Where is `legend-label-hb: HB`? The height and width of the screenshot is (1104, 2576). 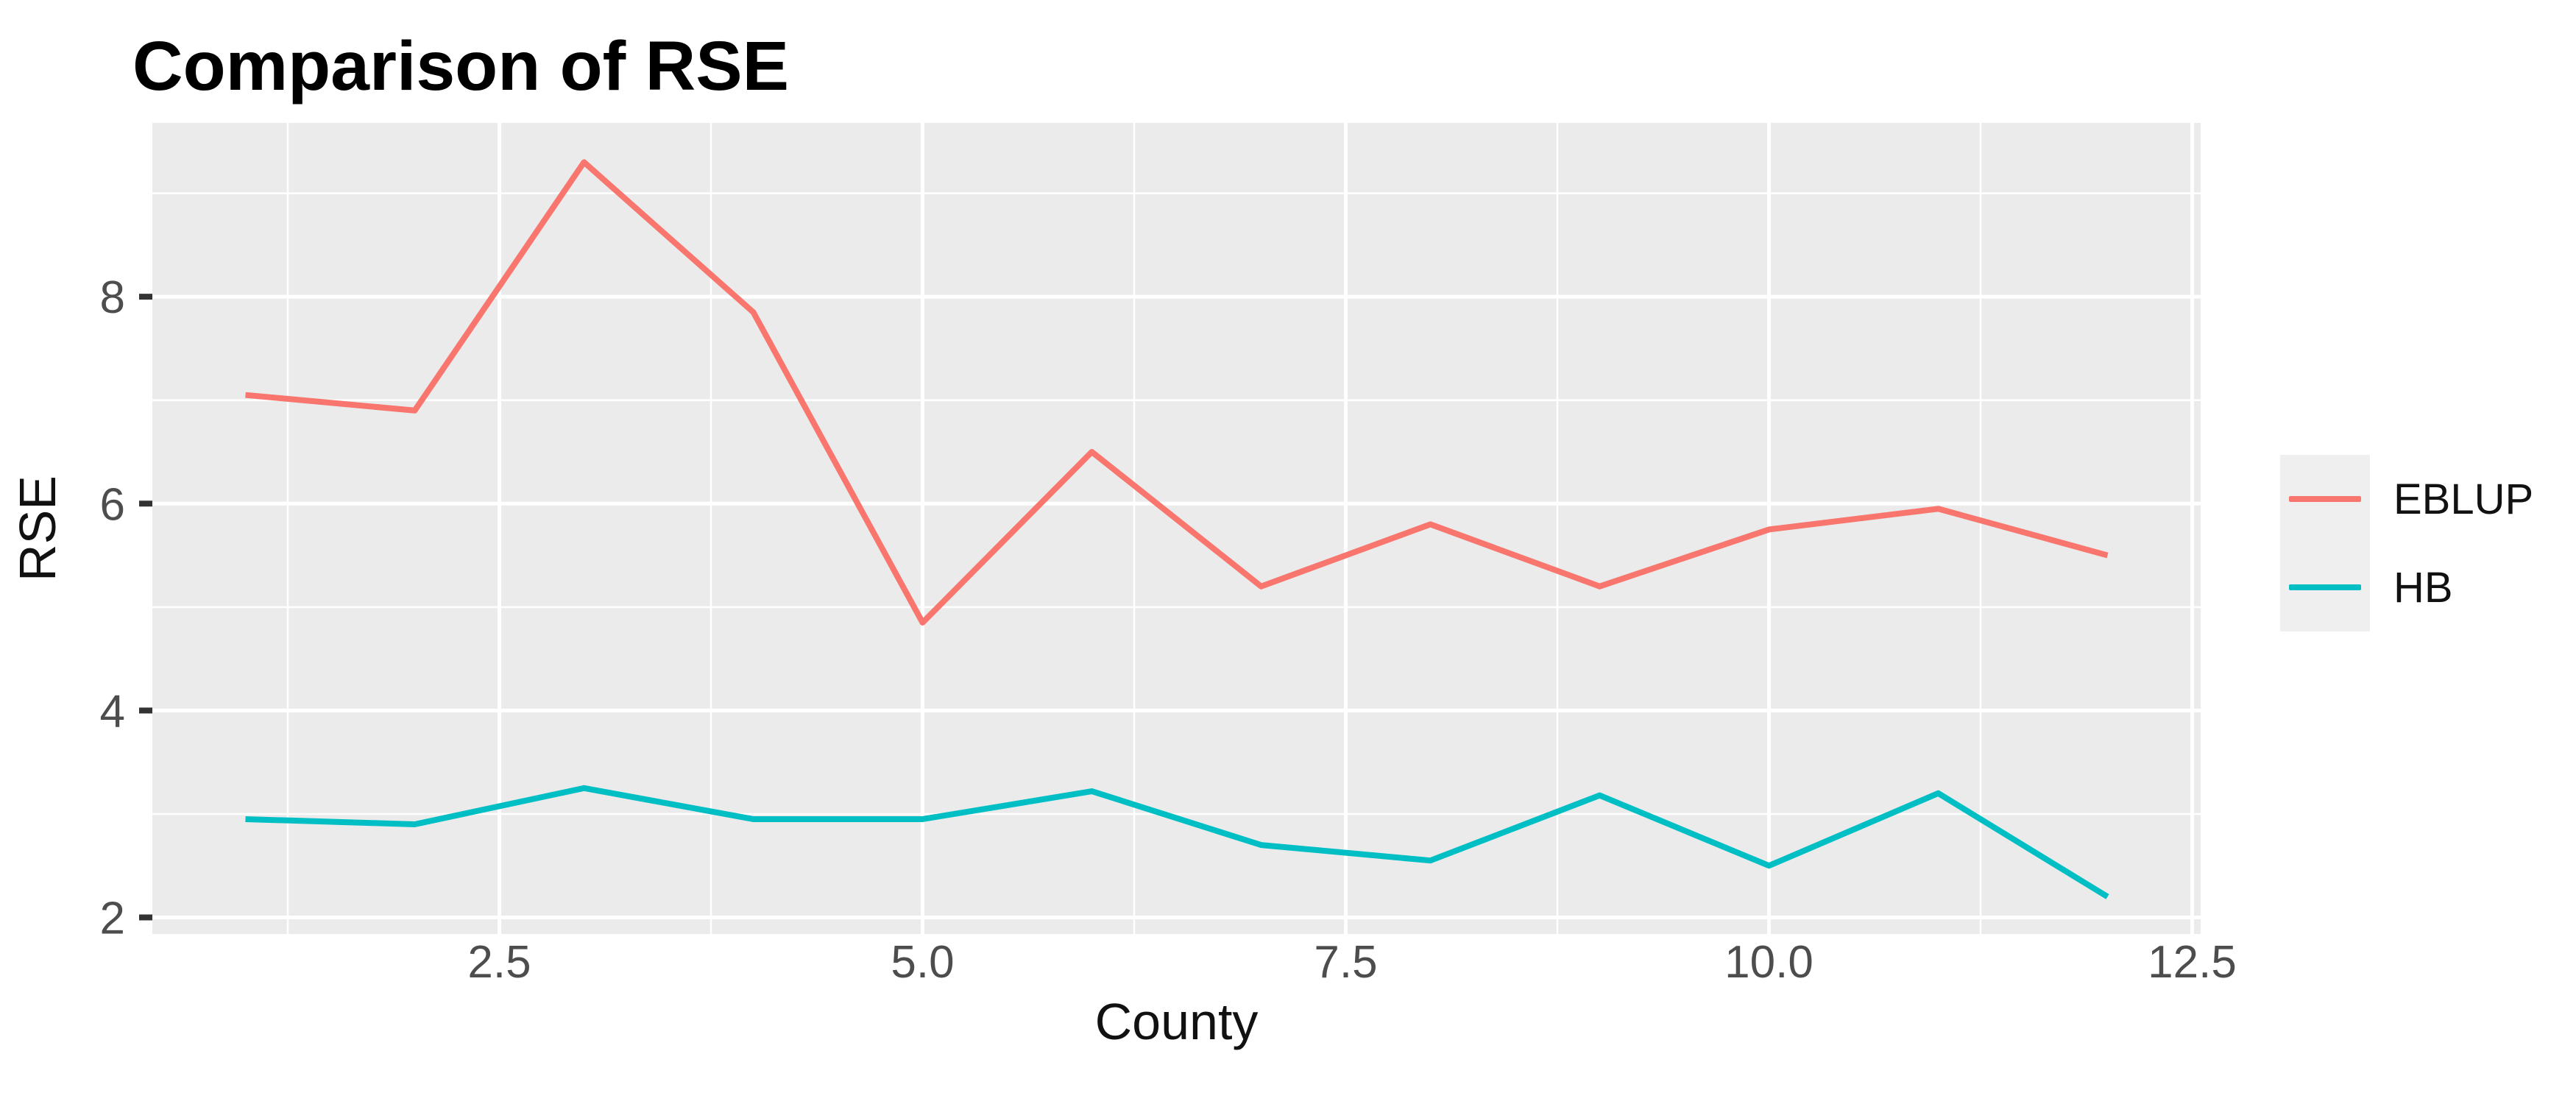
legend-label-hb: HB is located at coordinates (2423, 587).